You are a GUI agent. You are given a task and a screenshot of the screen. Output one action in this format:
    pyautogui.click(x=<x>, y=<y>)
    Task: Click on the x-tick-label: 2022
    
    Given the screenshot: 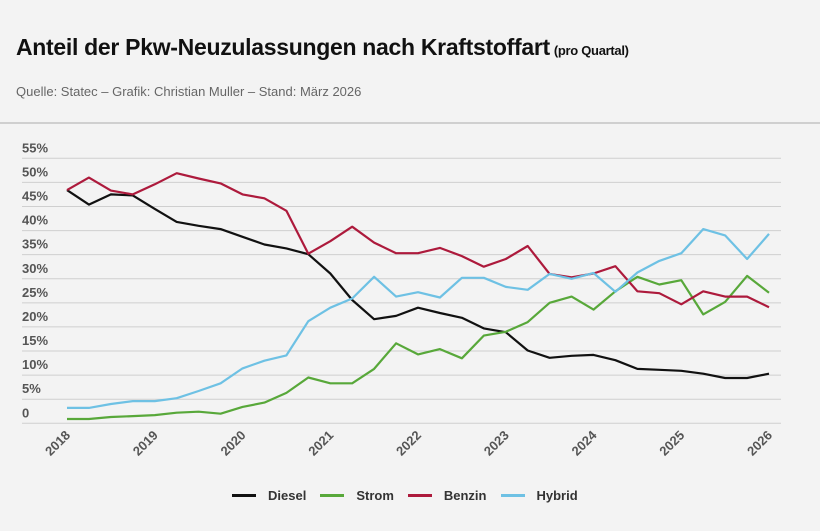 What is the action you would take?
    pyautogui.click(x=408, y=443)
    